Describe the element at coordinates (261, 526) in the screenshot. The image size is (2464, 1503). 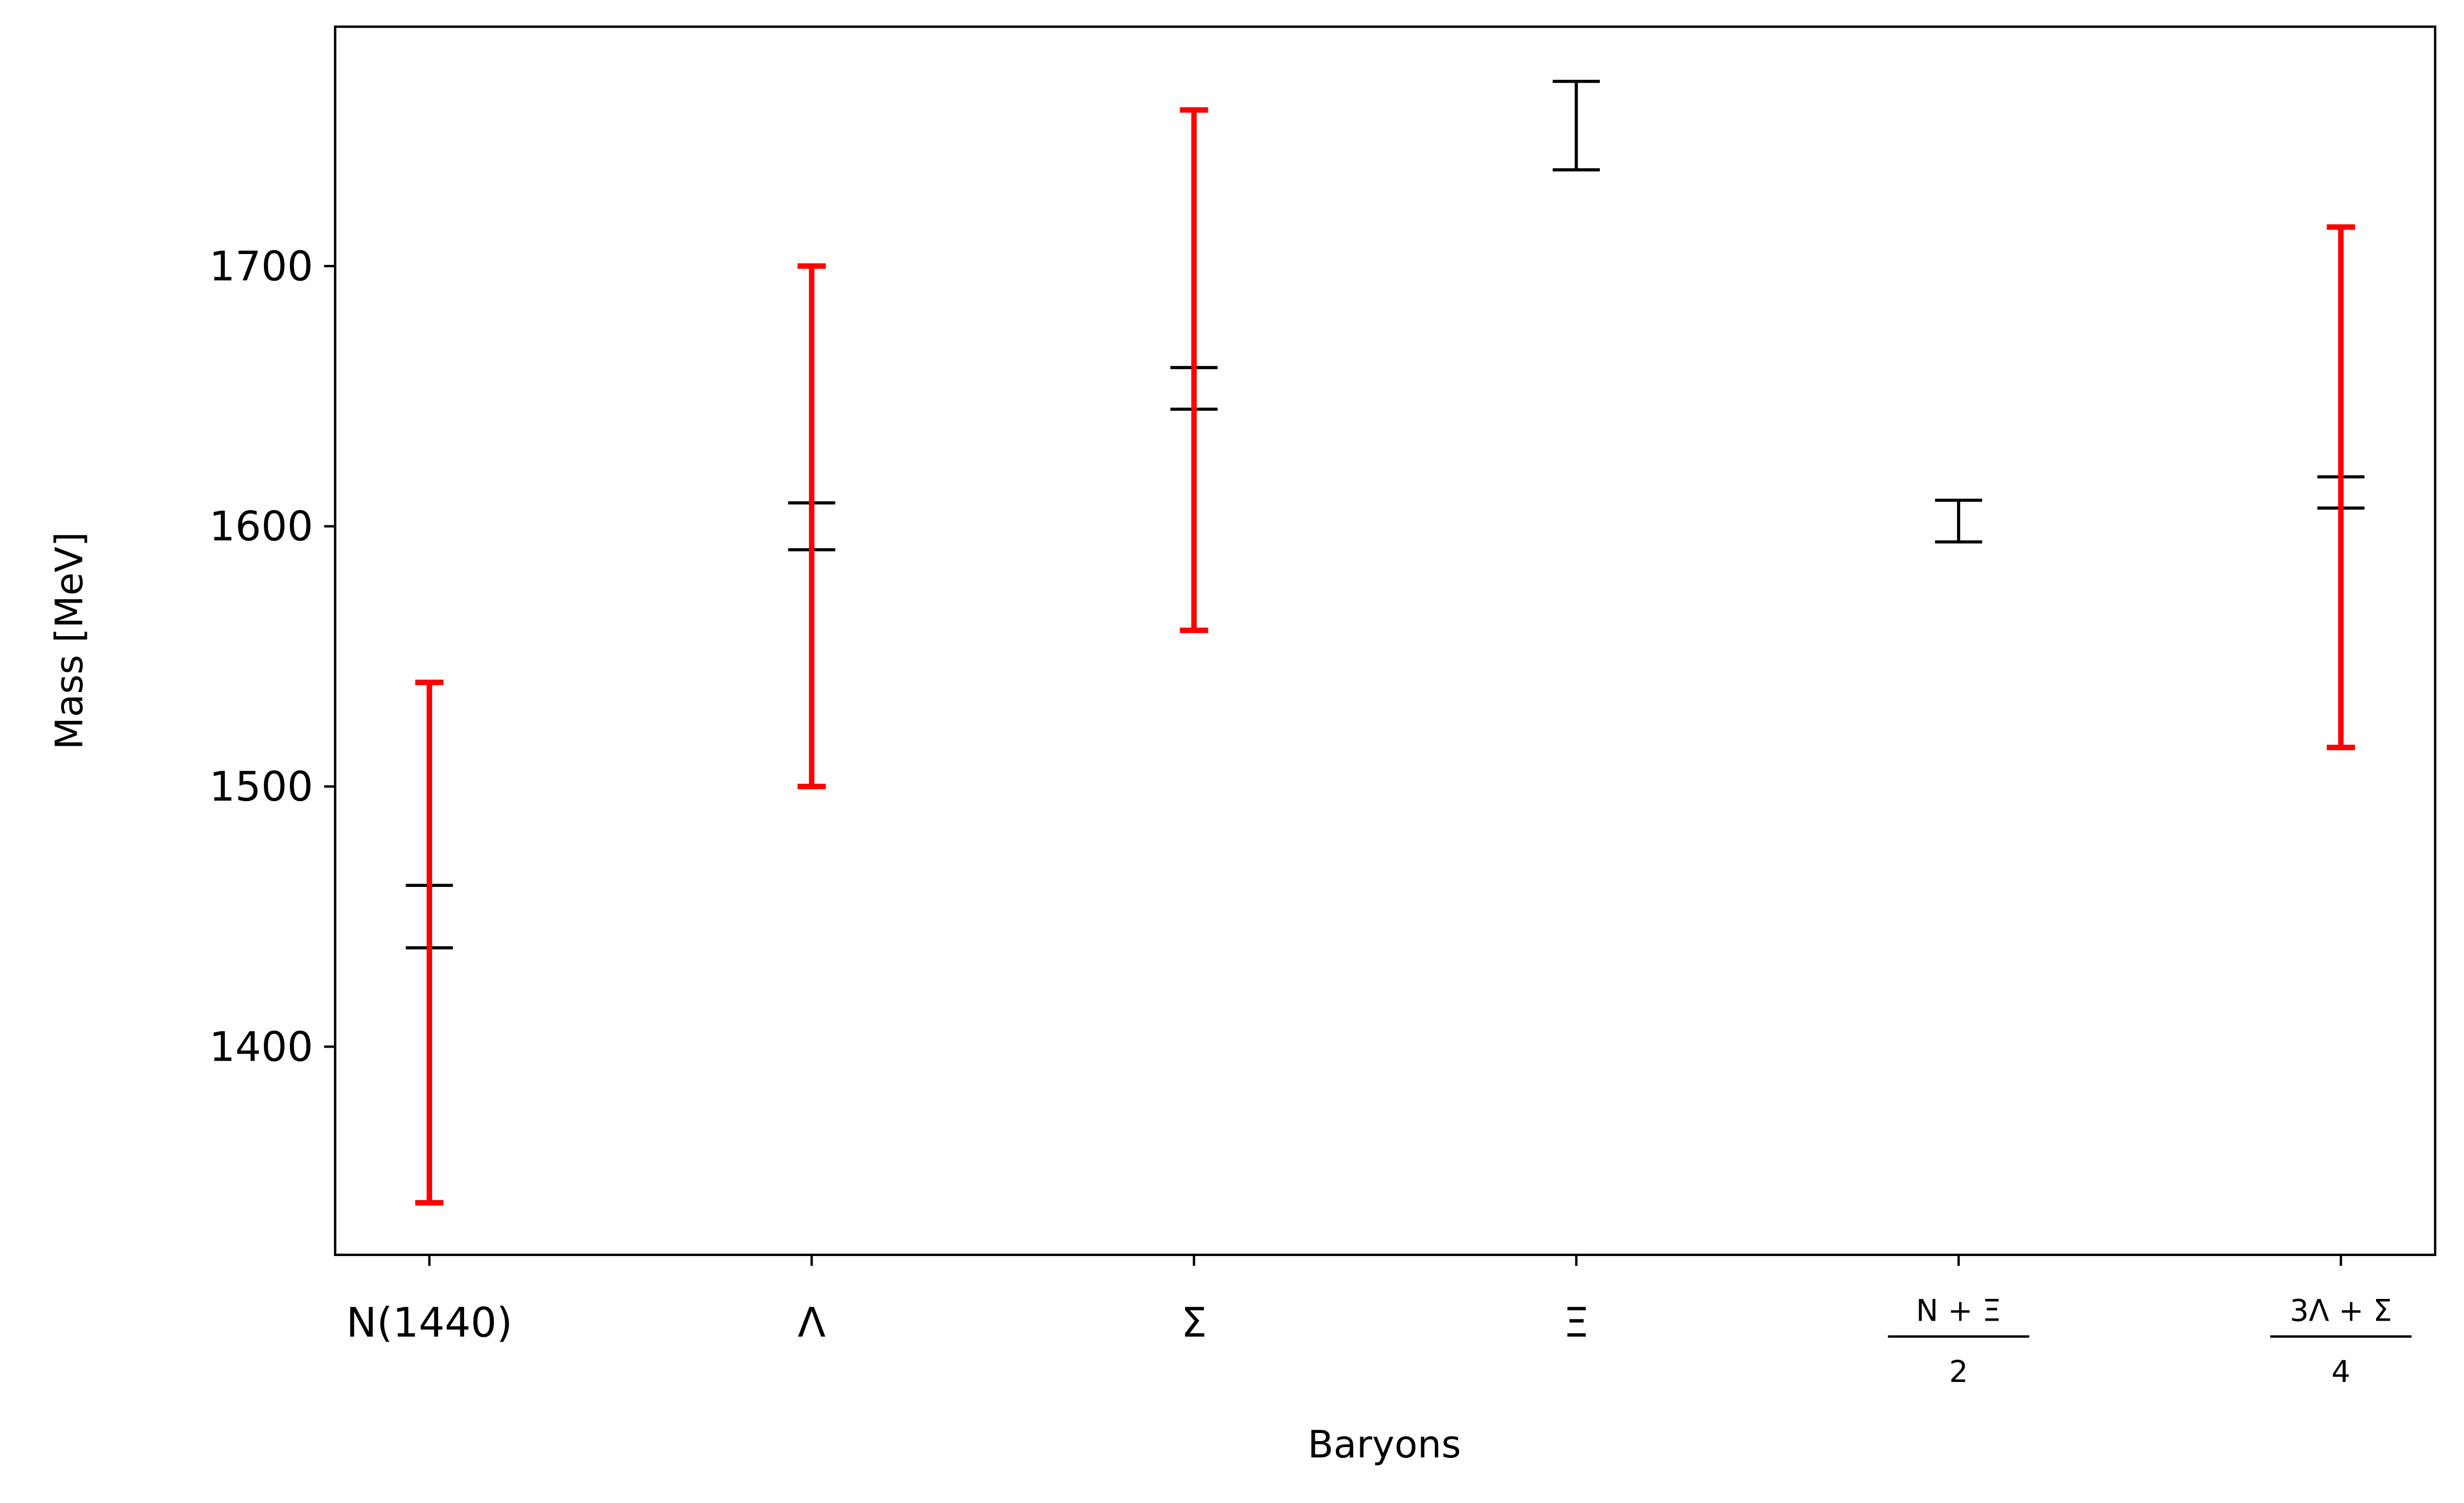
I see `y-tick-label: 1600` at that location.